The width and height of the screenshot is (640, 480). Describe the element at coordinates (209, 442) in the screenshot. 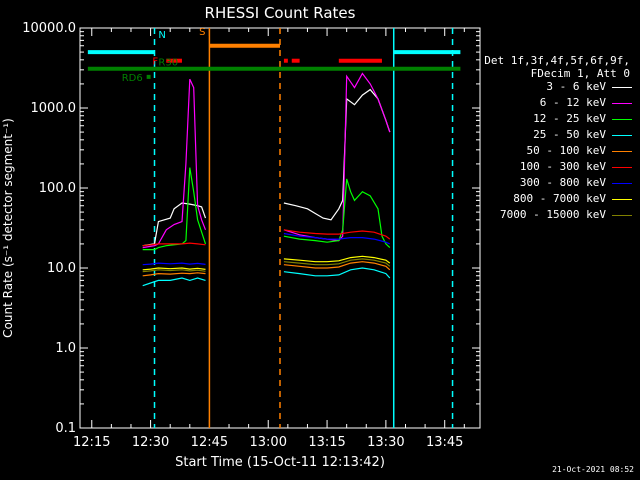

I see `x-tick-label: 12:45` at that location.